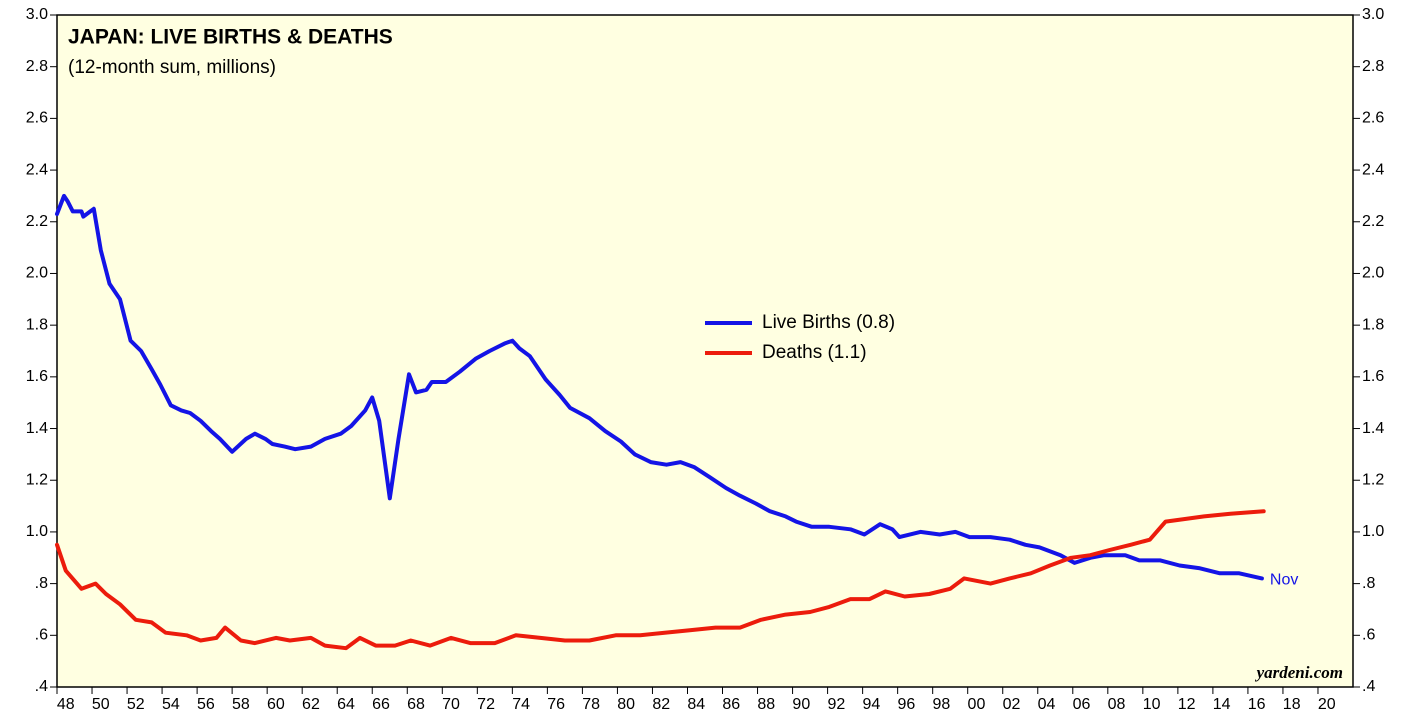 The width and height of the screenshot is (1419, 721). I want to click on x-tick-label: 96, so click(907, 704).